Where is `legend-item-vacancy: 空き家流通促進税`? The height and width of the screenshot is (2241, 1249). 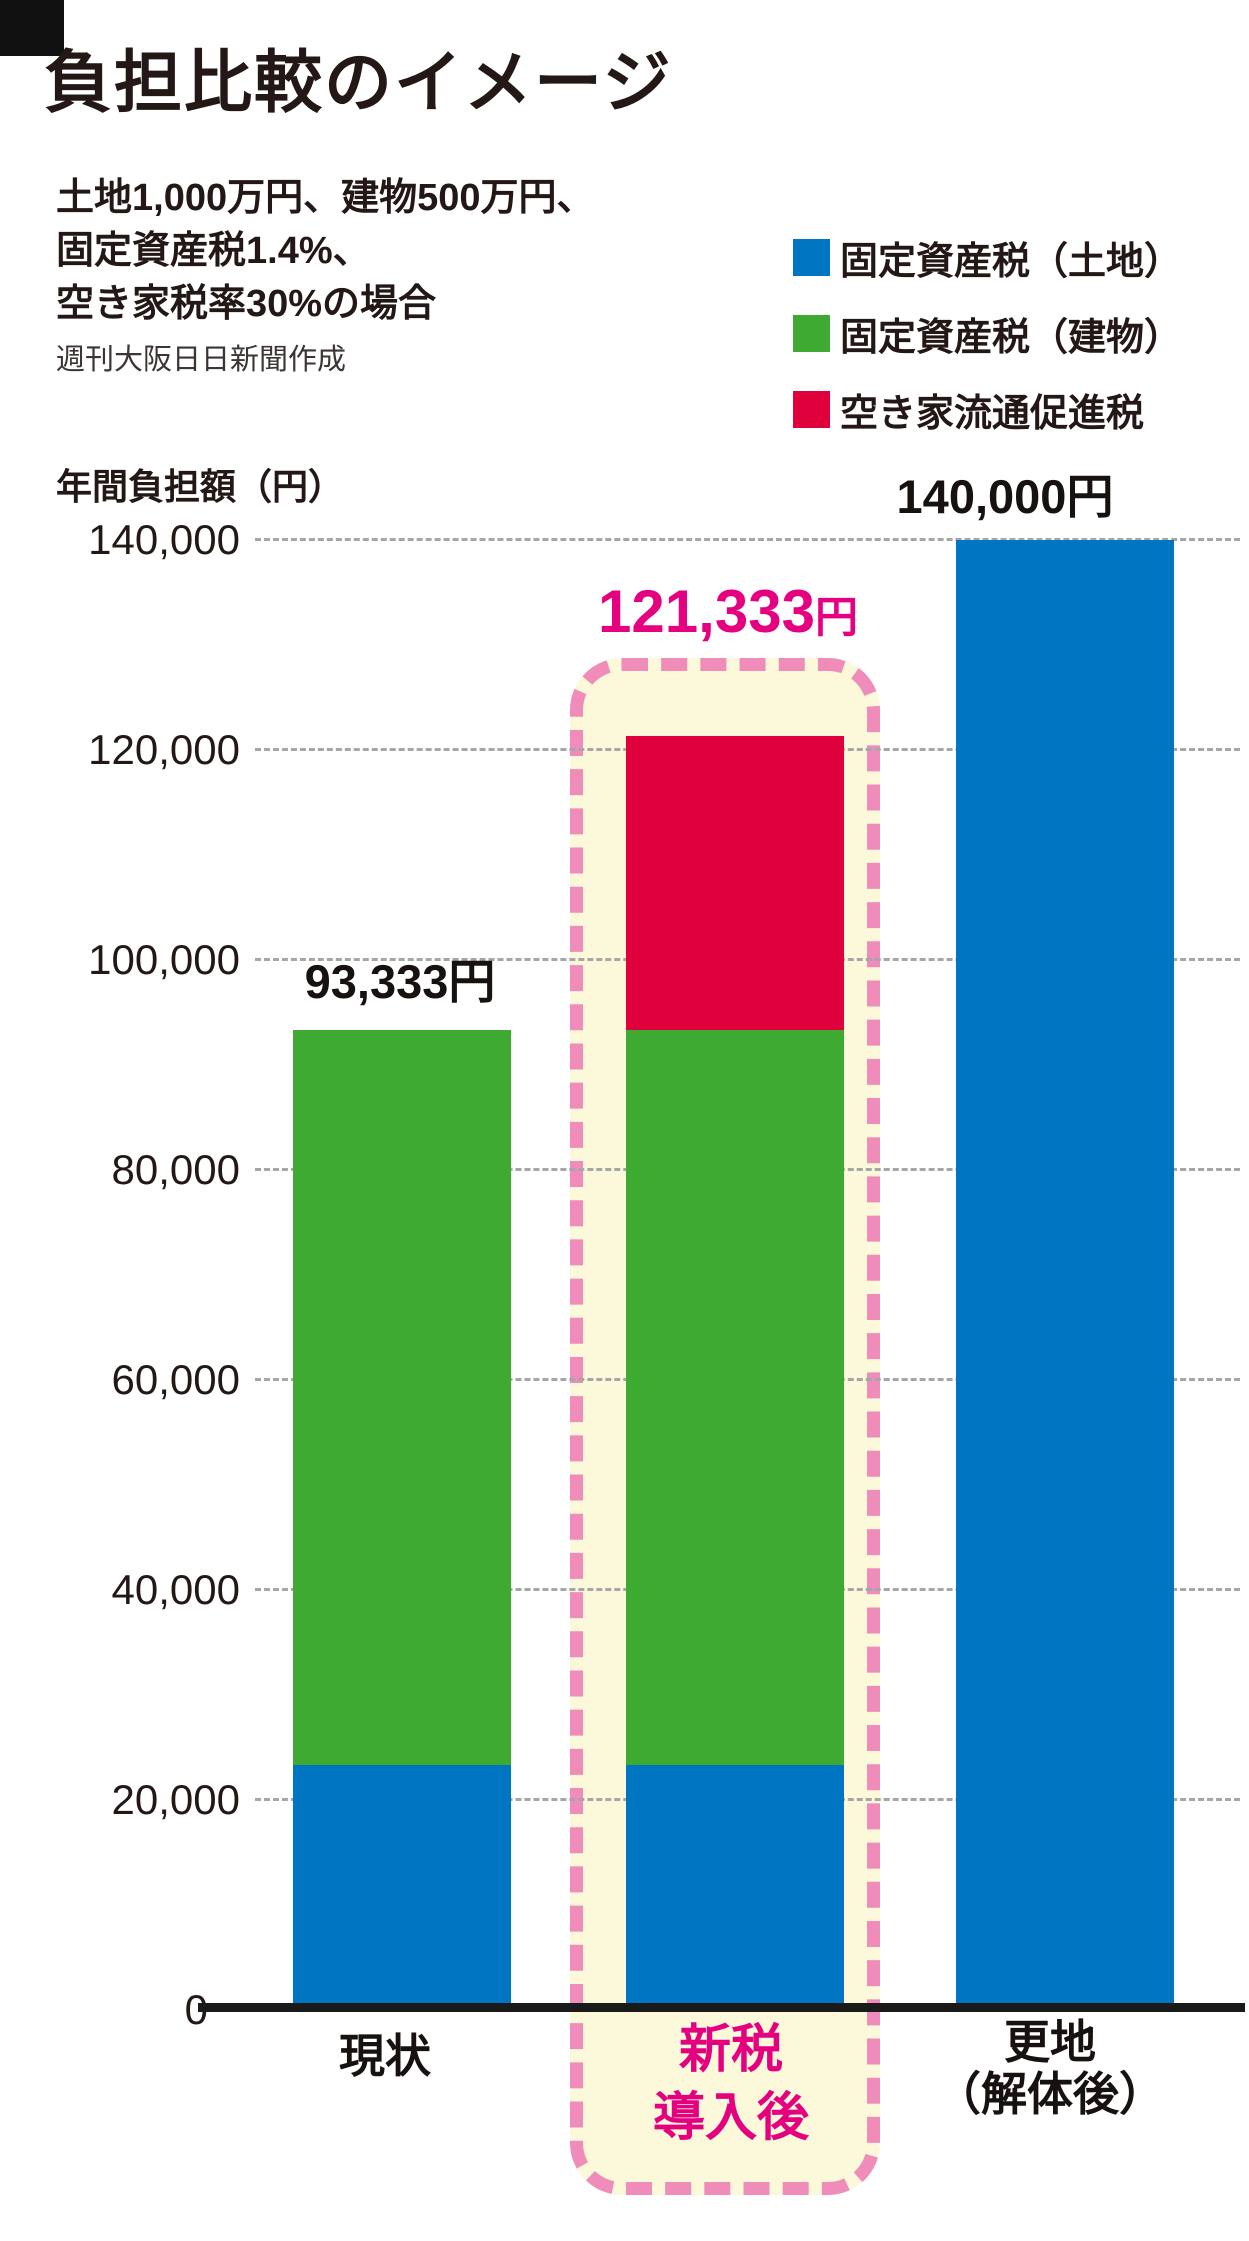 legend-item-vacancy: 空き家流通促進税 is located at coordinates (987, 409).